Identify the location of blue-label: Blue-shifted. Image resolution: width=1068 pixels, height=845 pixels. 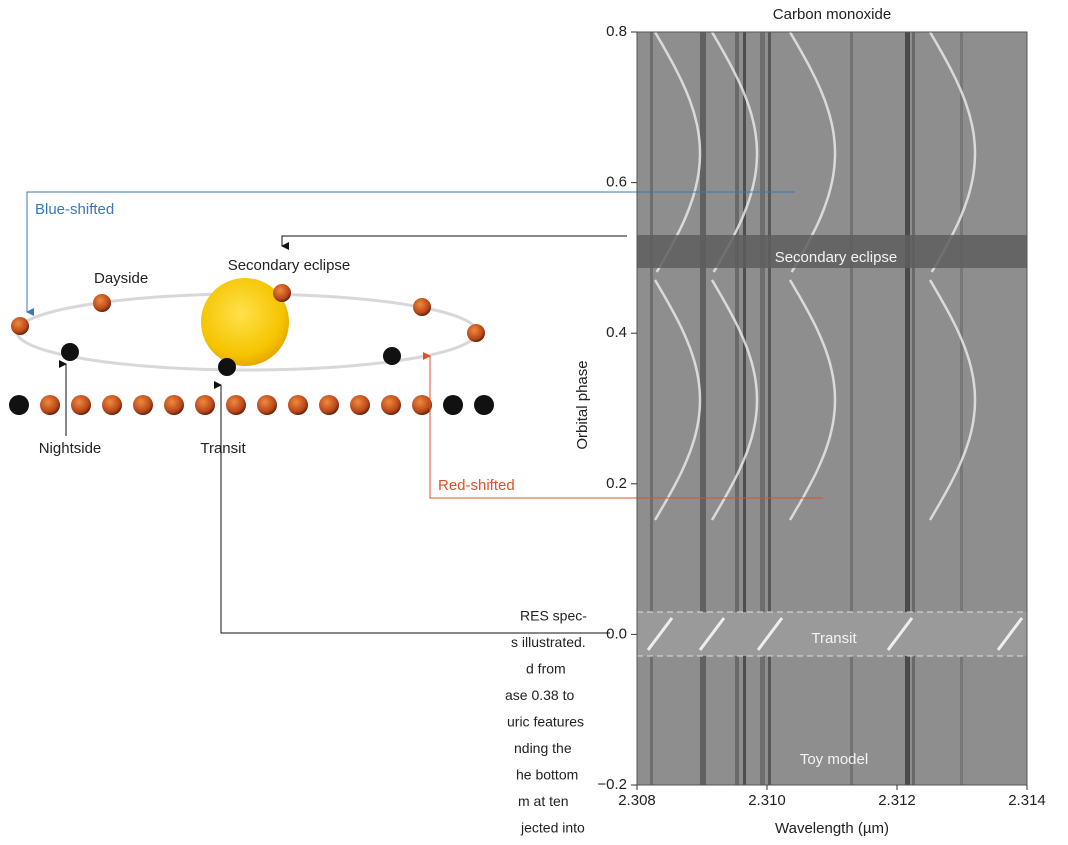
(74, 209).